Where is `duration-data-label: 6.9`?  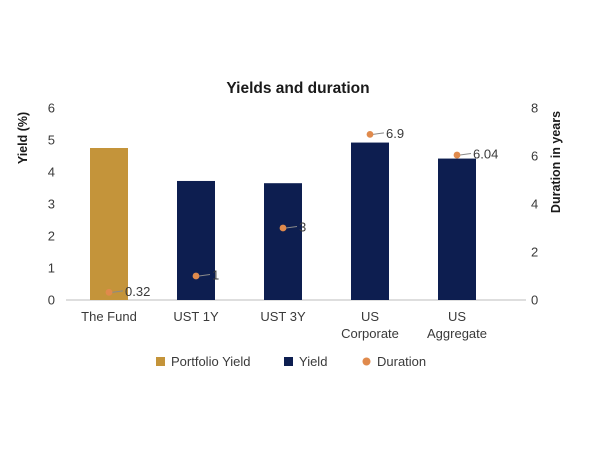 duration-data-label: 6.9 is located at coordinates (395, 133).